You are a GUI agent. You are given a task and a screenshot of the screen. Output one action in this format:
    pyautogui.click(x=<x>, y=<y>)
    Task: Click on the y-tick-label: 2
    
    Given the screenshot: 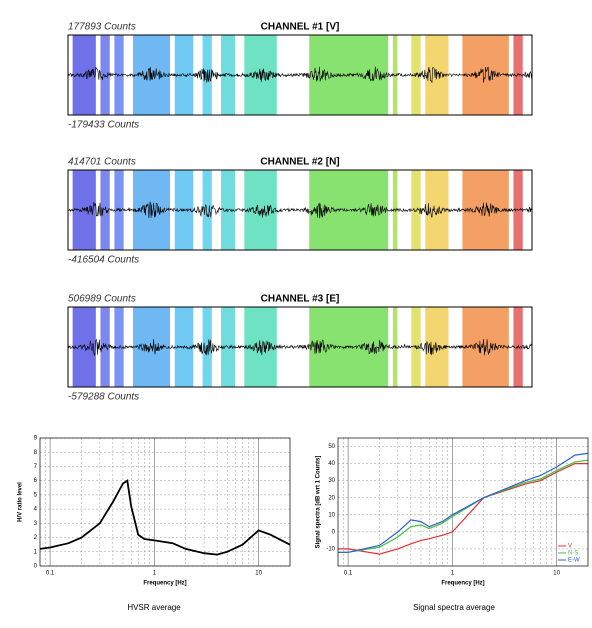 What is the action you would take?
    pyautogui.click(x=36, y=538)
    